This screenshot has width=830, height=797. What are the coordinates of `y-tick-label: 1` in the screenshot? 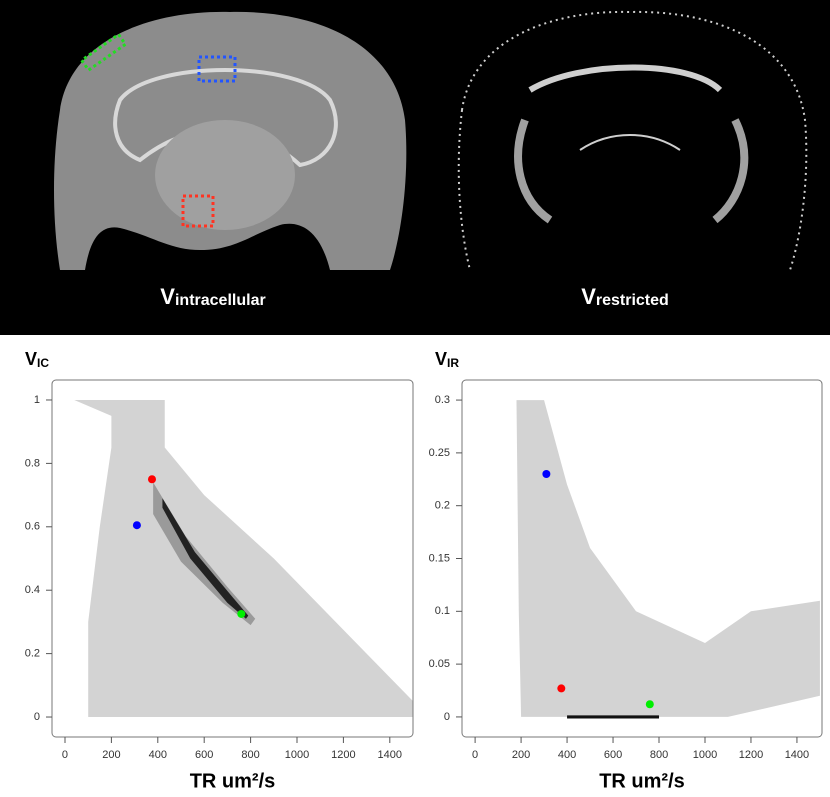 It's located at (37, 400).